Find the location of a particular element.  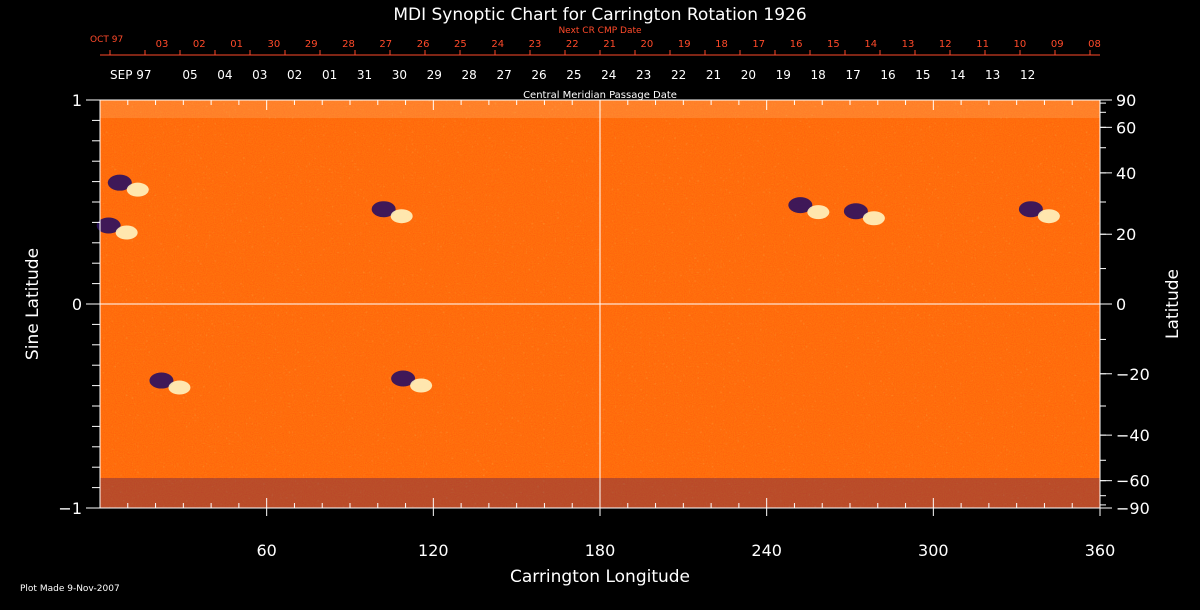

next-cmp-date-label: 29 is located at coordinates (311, 44).